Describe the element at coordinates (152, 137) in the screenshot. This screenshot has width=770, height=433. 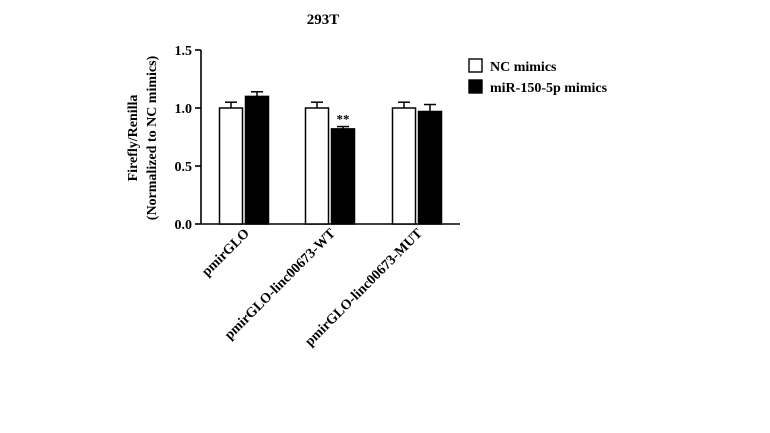
I see `y-axis-label-line2: (Normalized to NC mimics)` at that location.